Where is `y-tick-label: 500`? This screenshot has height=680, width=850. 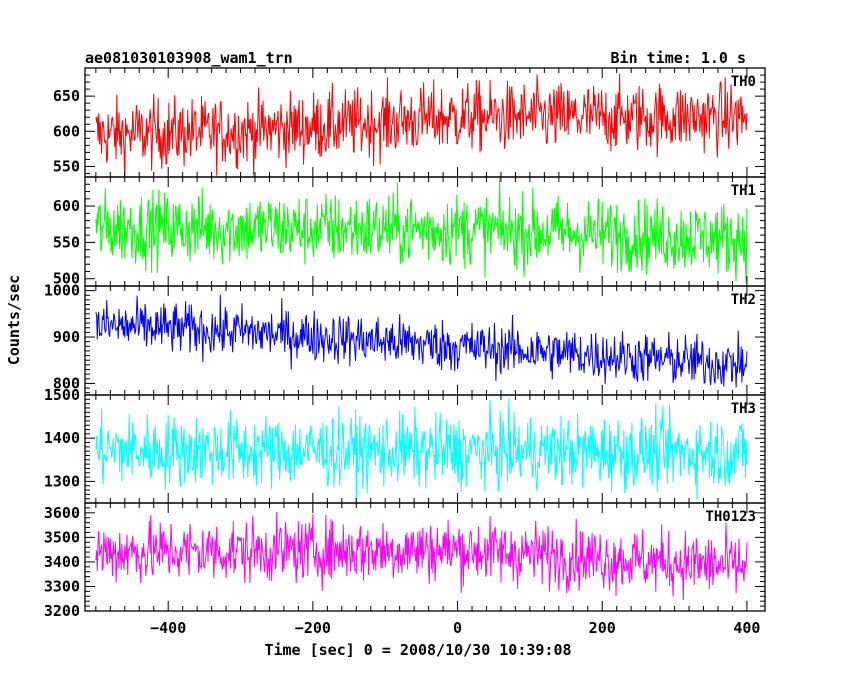
y-tick-label: 500 is located at coordinates (66, 279).